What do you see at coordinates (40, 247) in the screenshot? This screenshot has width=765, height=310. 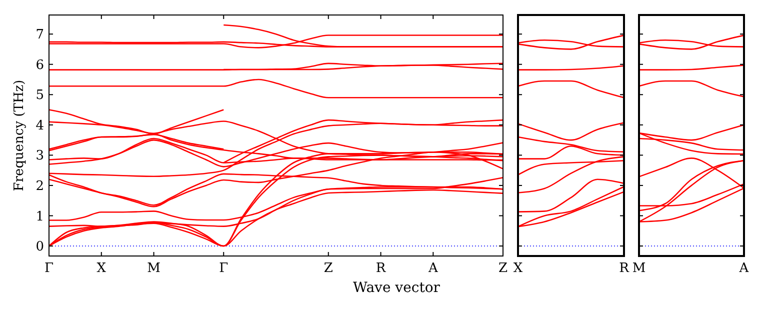 I see `y-tick-label: 0` at bounding box center [40, 247].